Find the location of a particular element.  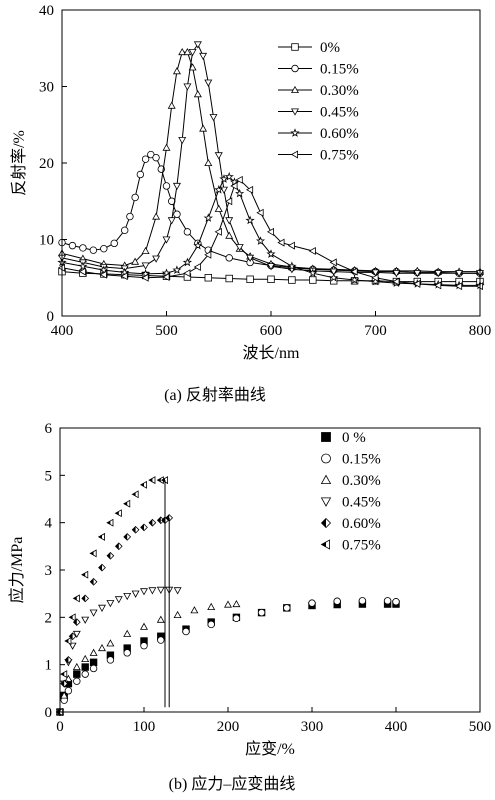

x-tick-label: 500 is located at coordinates (166, 331).